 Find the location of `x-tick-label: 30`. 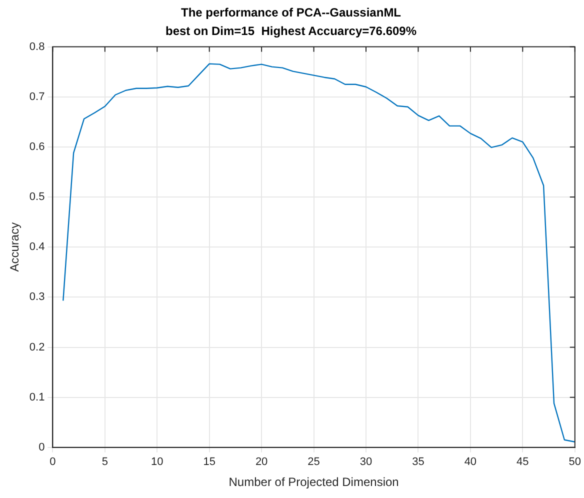

x-tick-label: 30 is located at coordinates (366, 462).